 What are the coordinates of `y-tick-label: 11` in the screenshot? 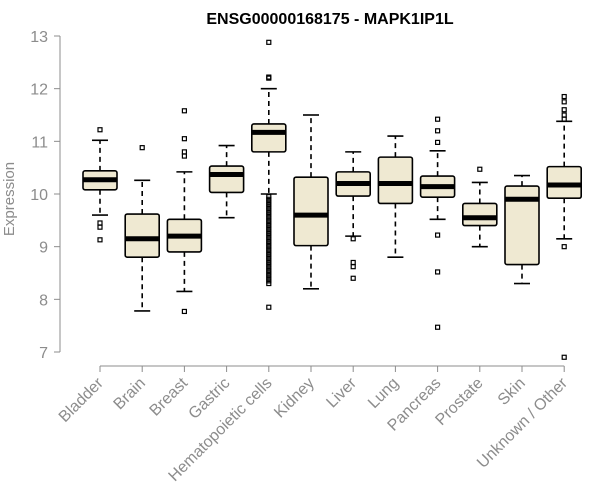 It's located at (39, 142).